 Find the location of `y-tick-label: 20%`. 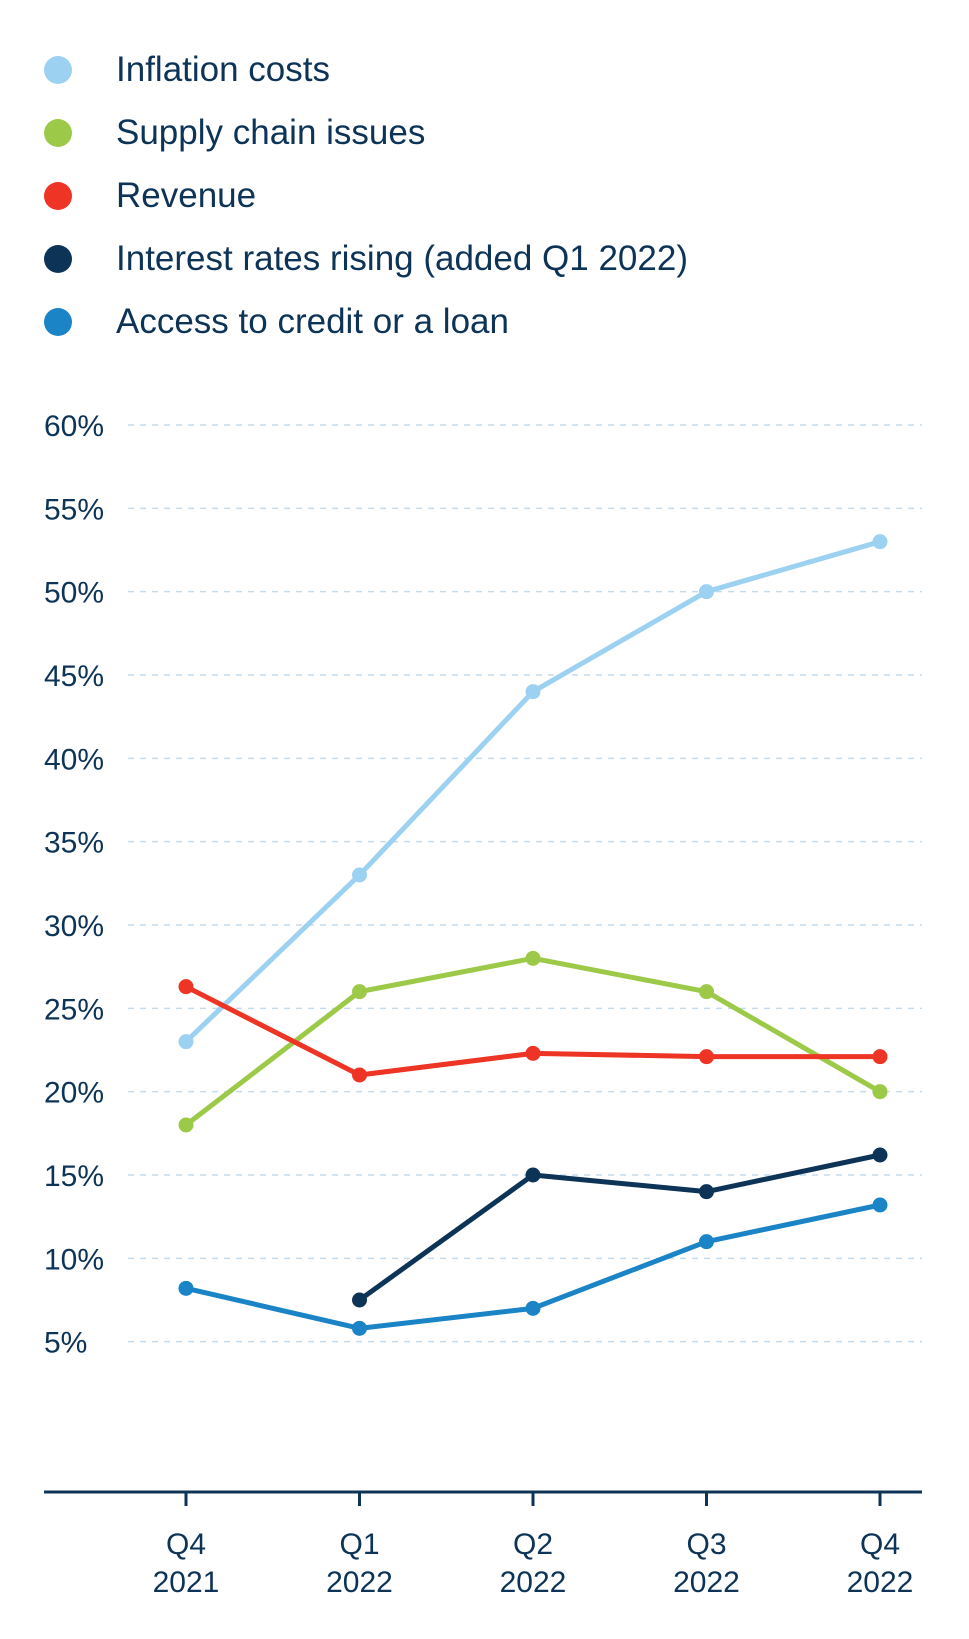

y-tick-label: 20% is located at coordinates (74, 1093).